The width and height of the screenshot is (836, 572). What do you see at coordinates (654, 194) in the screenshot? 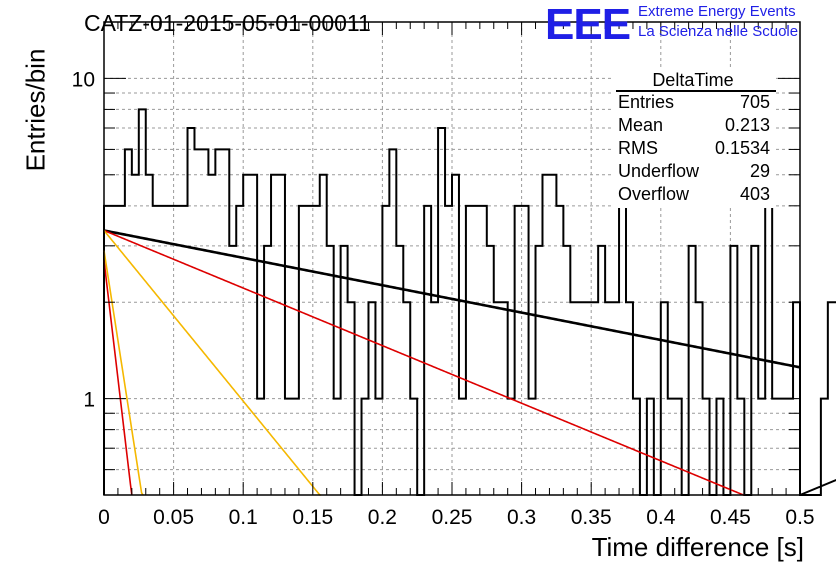
I see `stats-label: Overflow` at bounding box center [654, 194].